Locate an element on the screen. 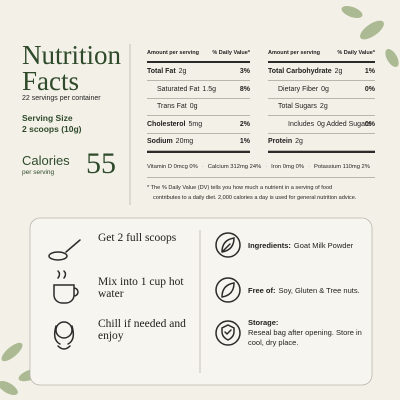  nutrient-label: Protein is located at coordinates (280, 141).